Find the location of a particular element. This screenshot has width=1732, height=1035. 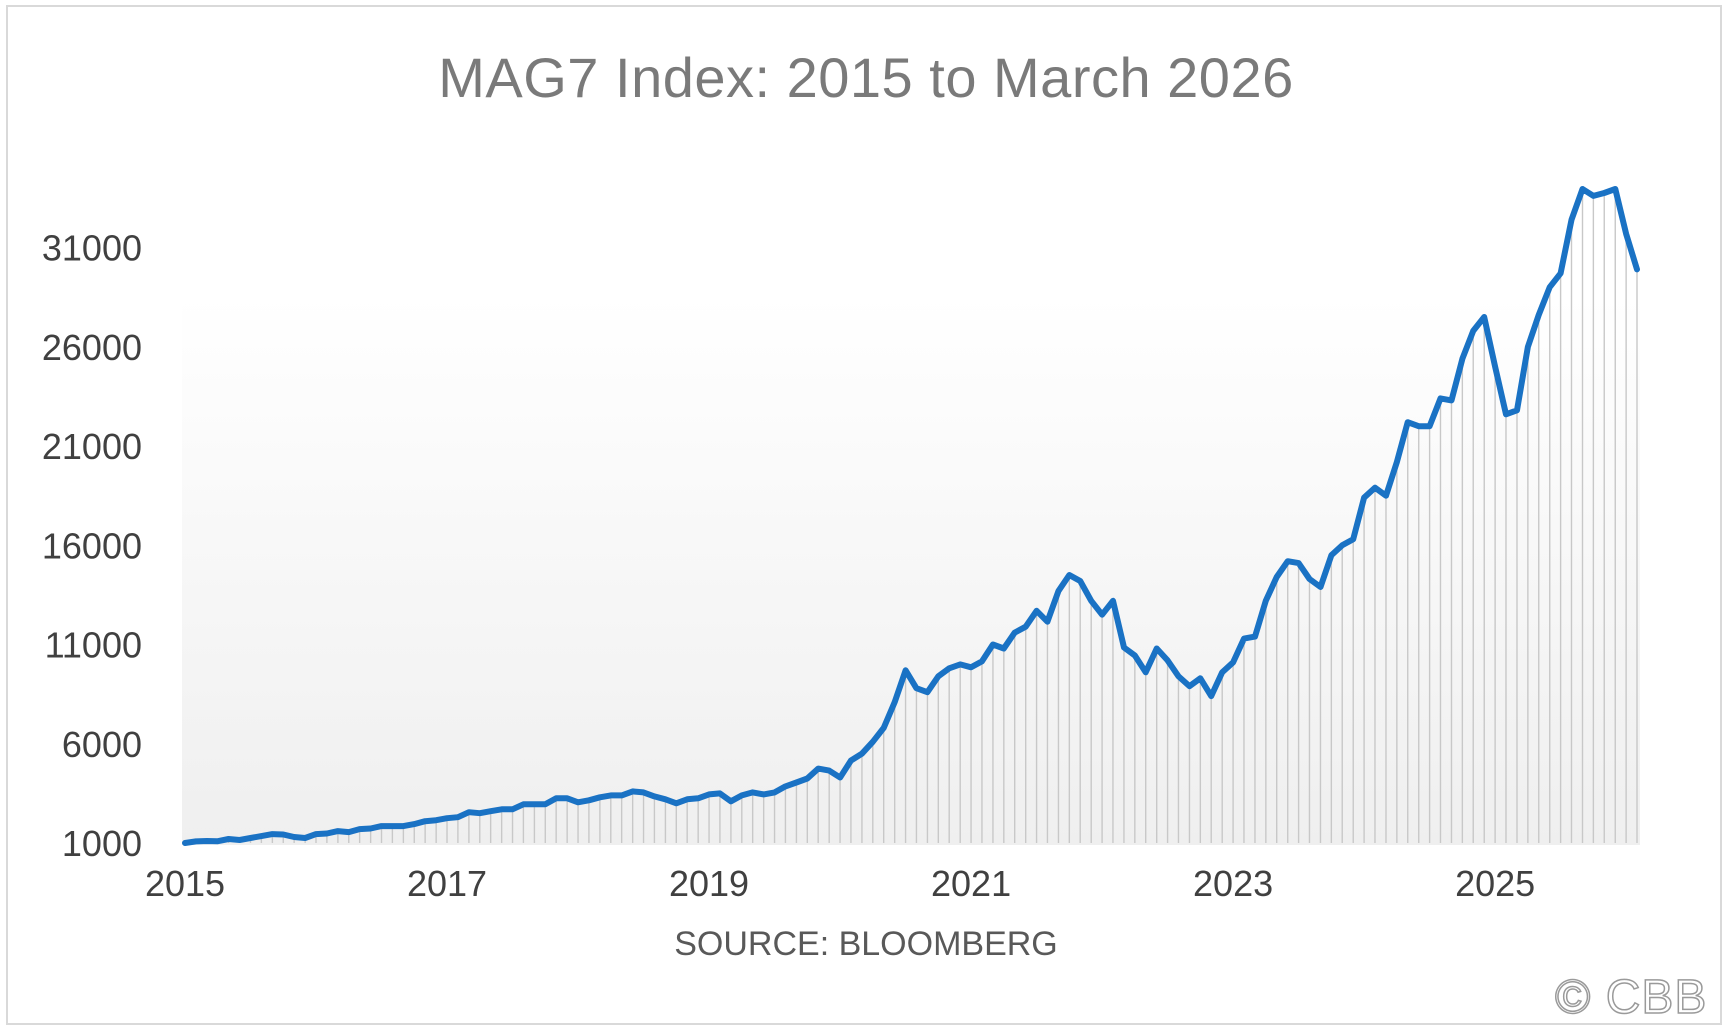

y-tick-label: 21000 is located at coordinates (92, 446).